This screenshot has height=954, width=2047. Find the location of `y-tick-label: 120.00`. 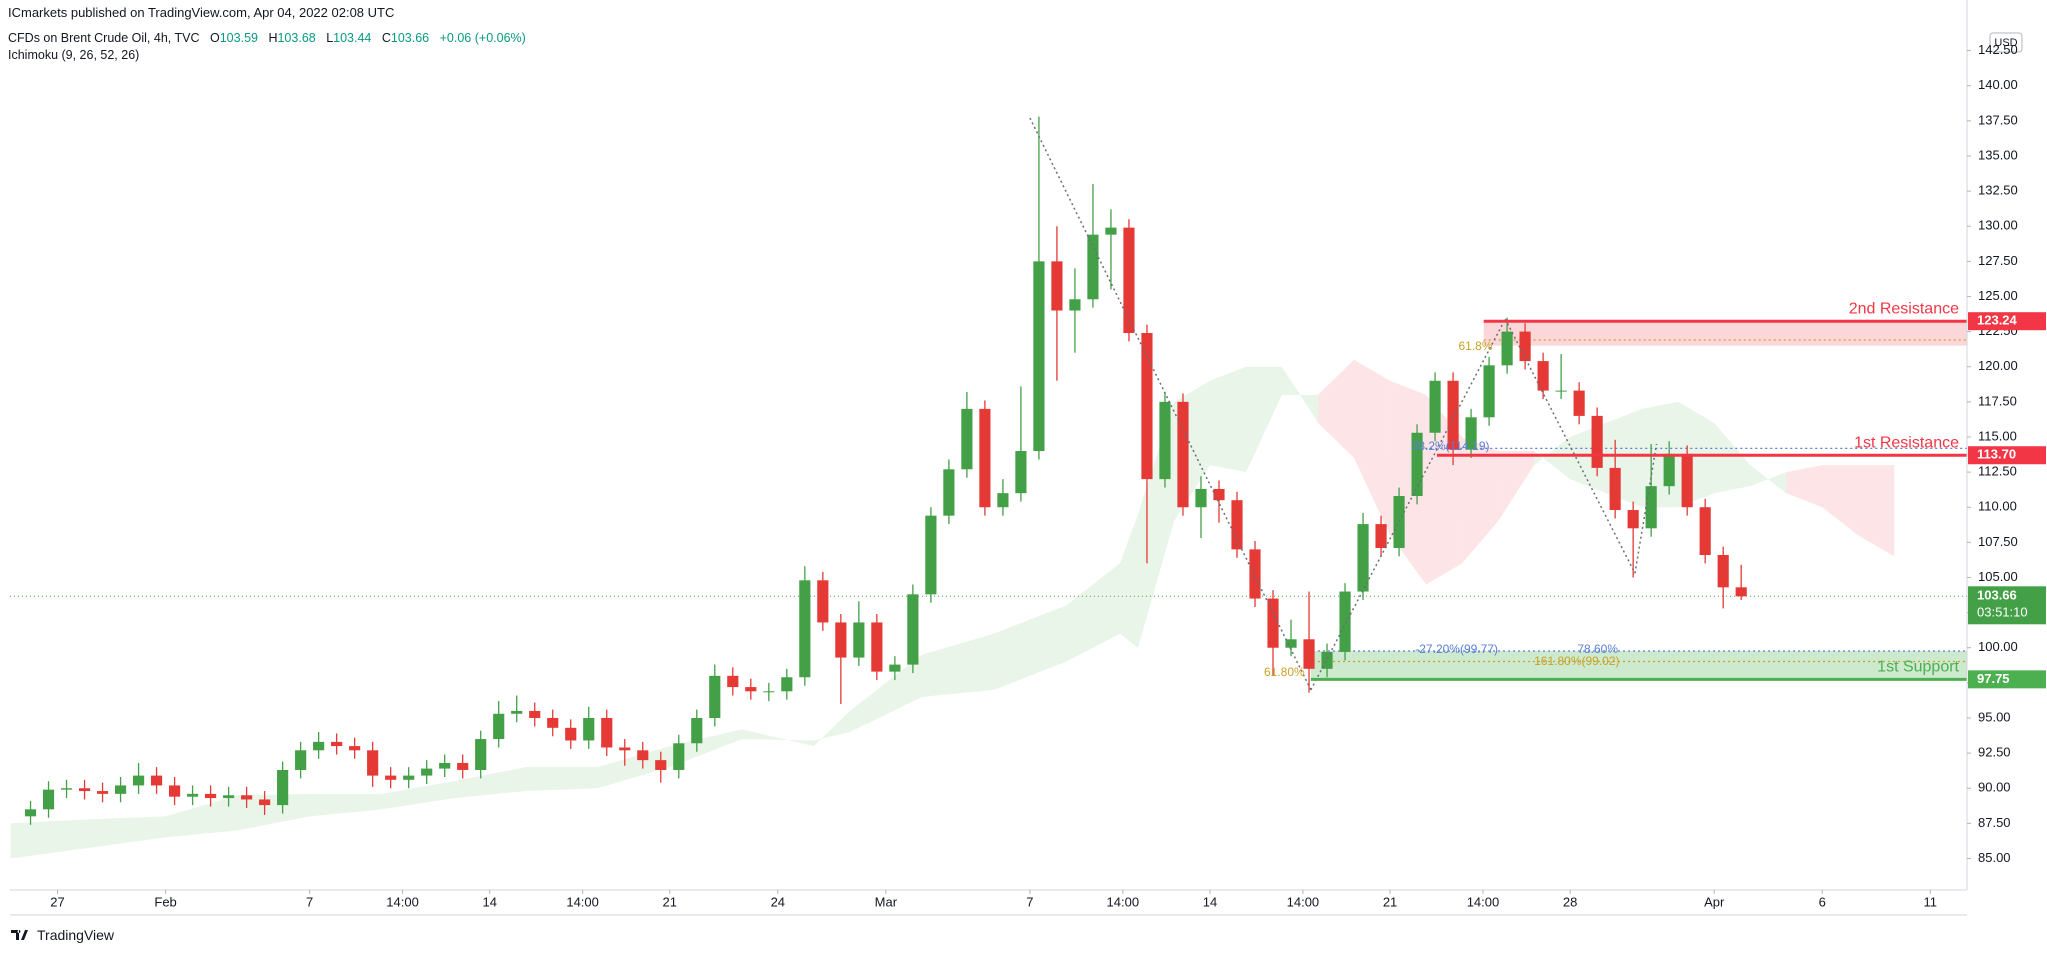

y-tick-label: 120.00 is located at coordinates (1998, 365).